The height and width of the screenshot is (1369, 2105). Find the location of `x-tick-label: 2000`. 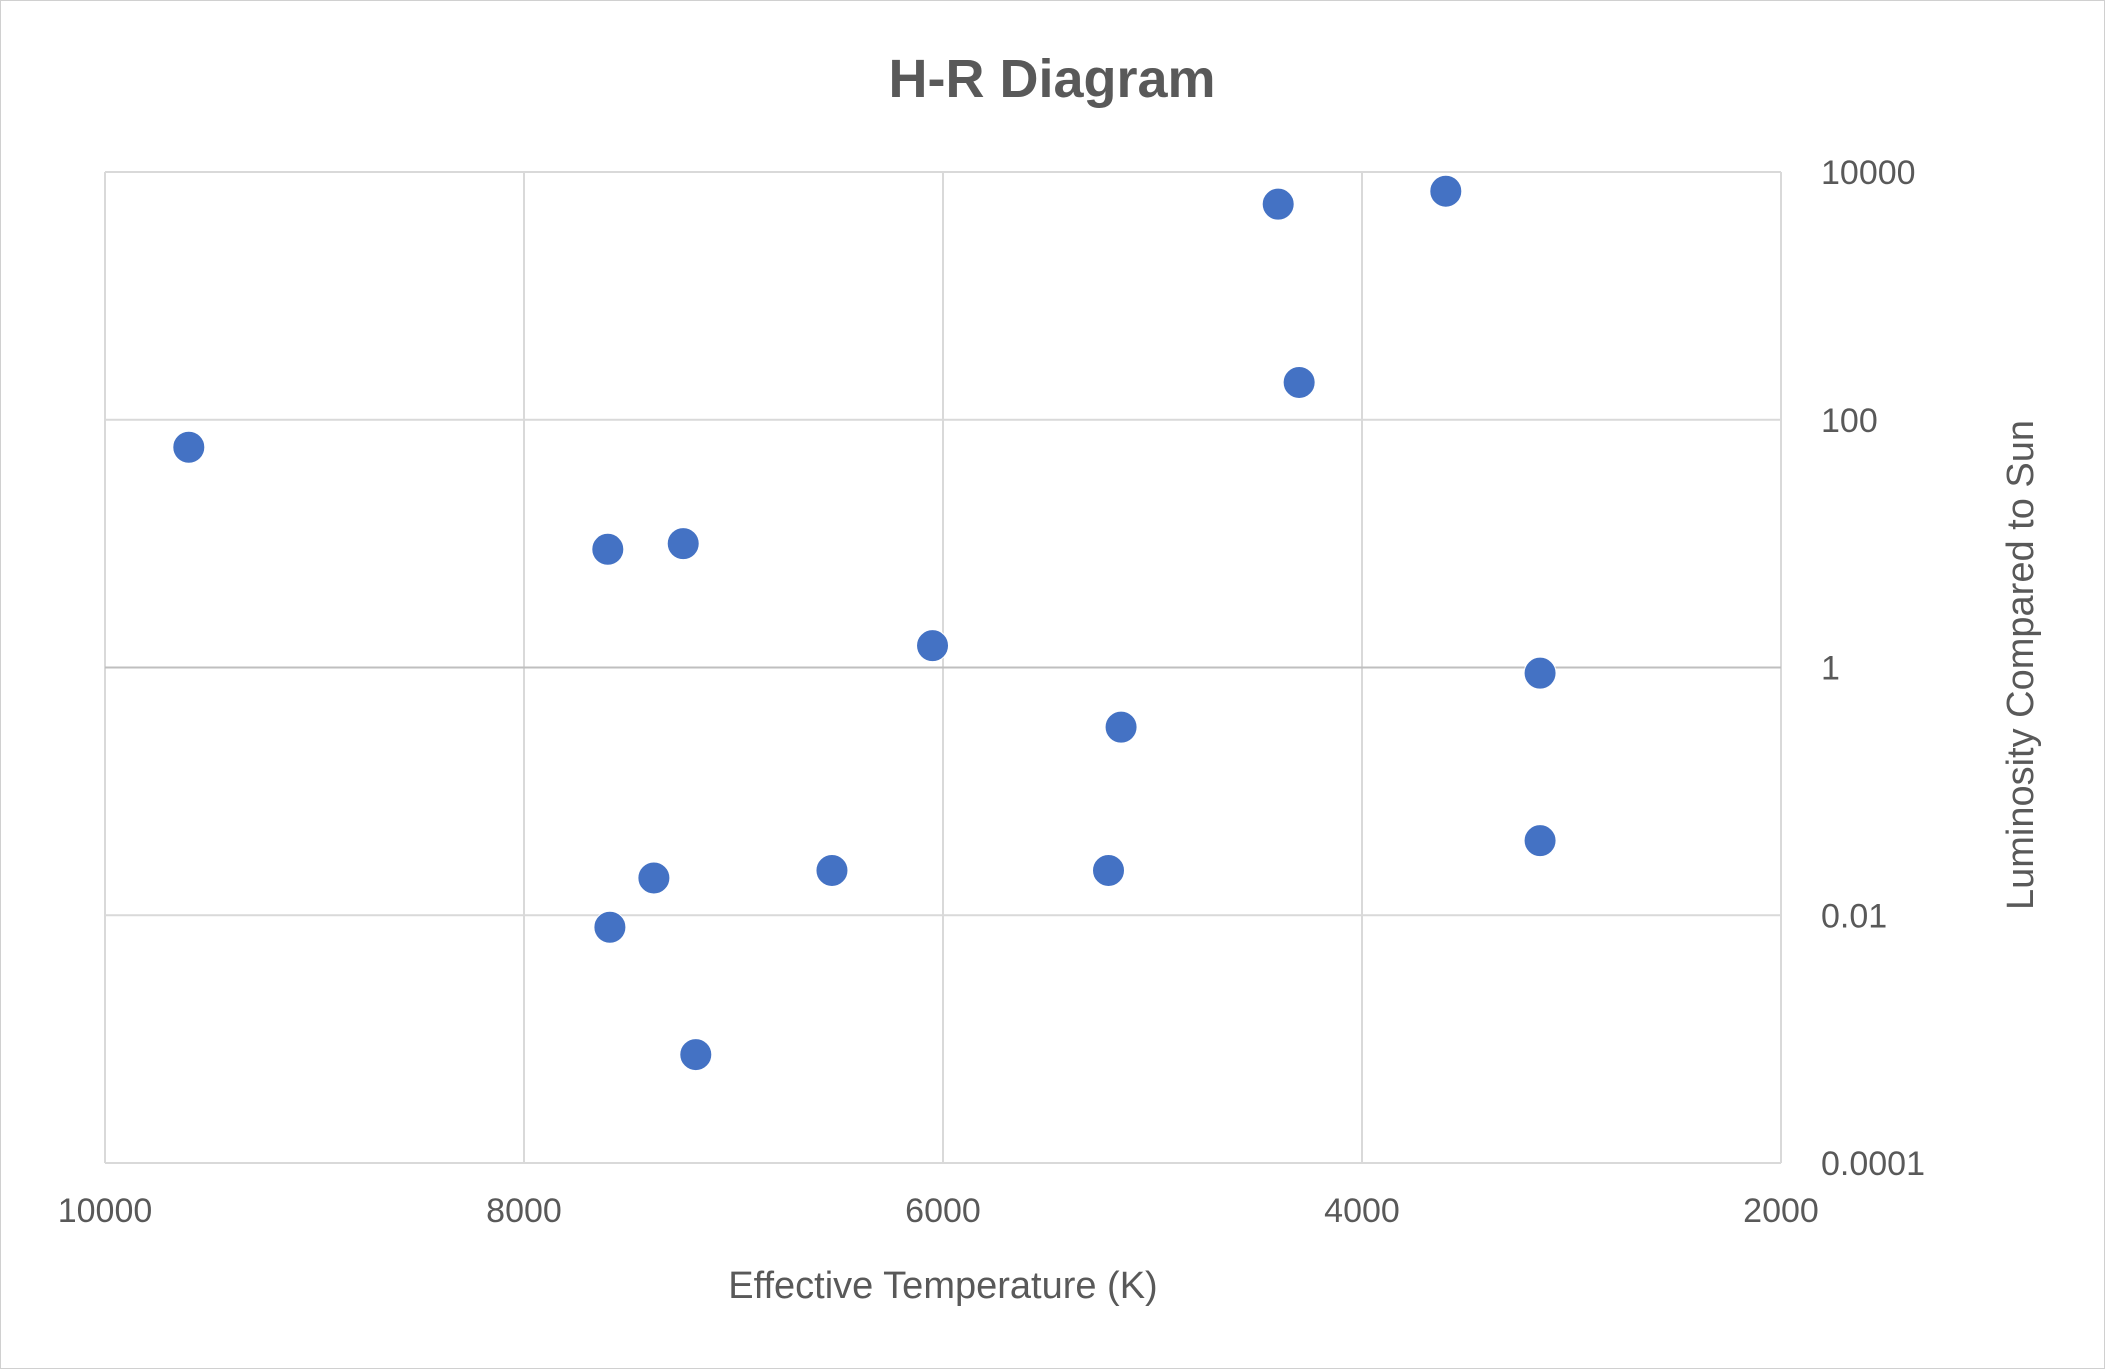

x-tick-label: 2000 is located at coordinates (1781, 1211).